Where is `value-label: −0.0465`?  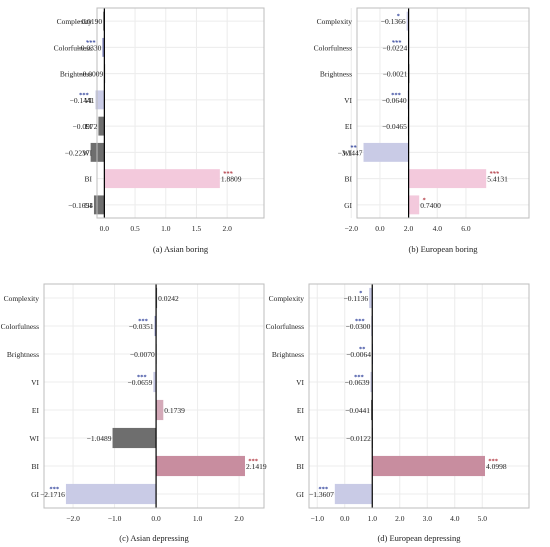 value-label: −0.0465 is located at coordinates (394, 126).